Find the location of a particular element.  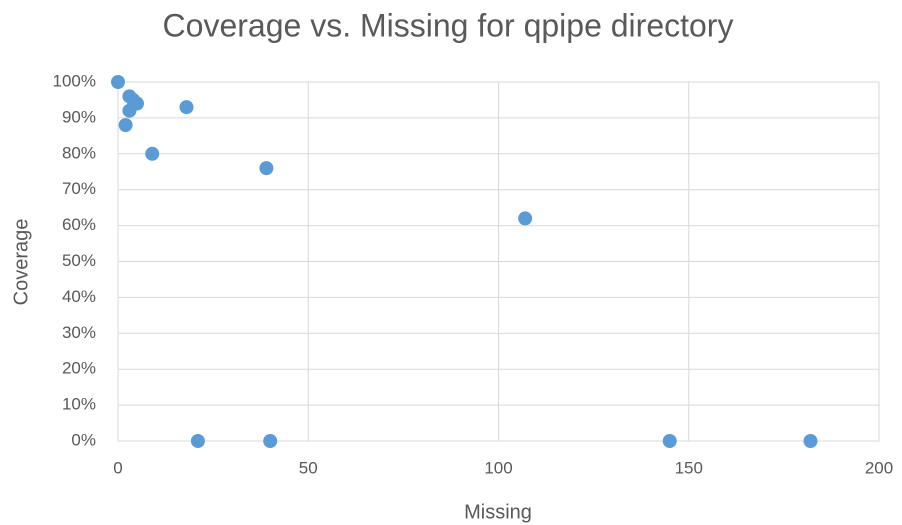

y-tick-label: 80% is located at coordinates (79, 152).